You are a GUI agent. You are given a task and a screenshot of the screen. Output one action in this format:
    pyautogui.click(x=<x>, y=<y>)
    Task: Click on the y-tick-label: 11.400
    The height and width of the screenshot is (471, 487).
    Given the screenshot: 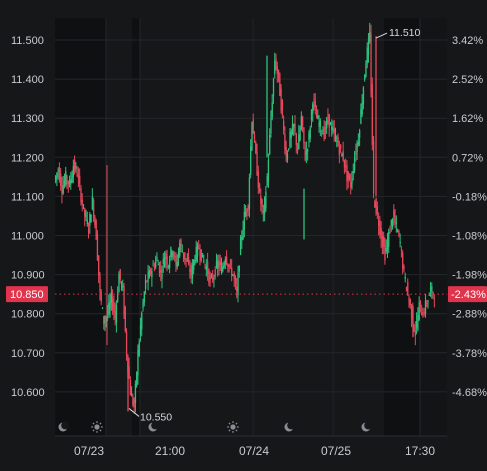 What is the action you would take?
    pyautogui.click(x=27, y=80)
    